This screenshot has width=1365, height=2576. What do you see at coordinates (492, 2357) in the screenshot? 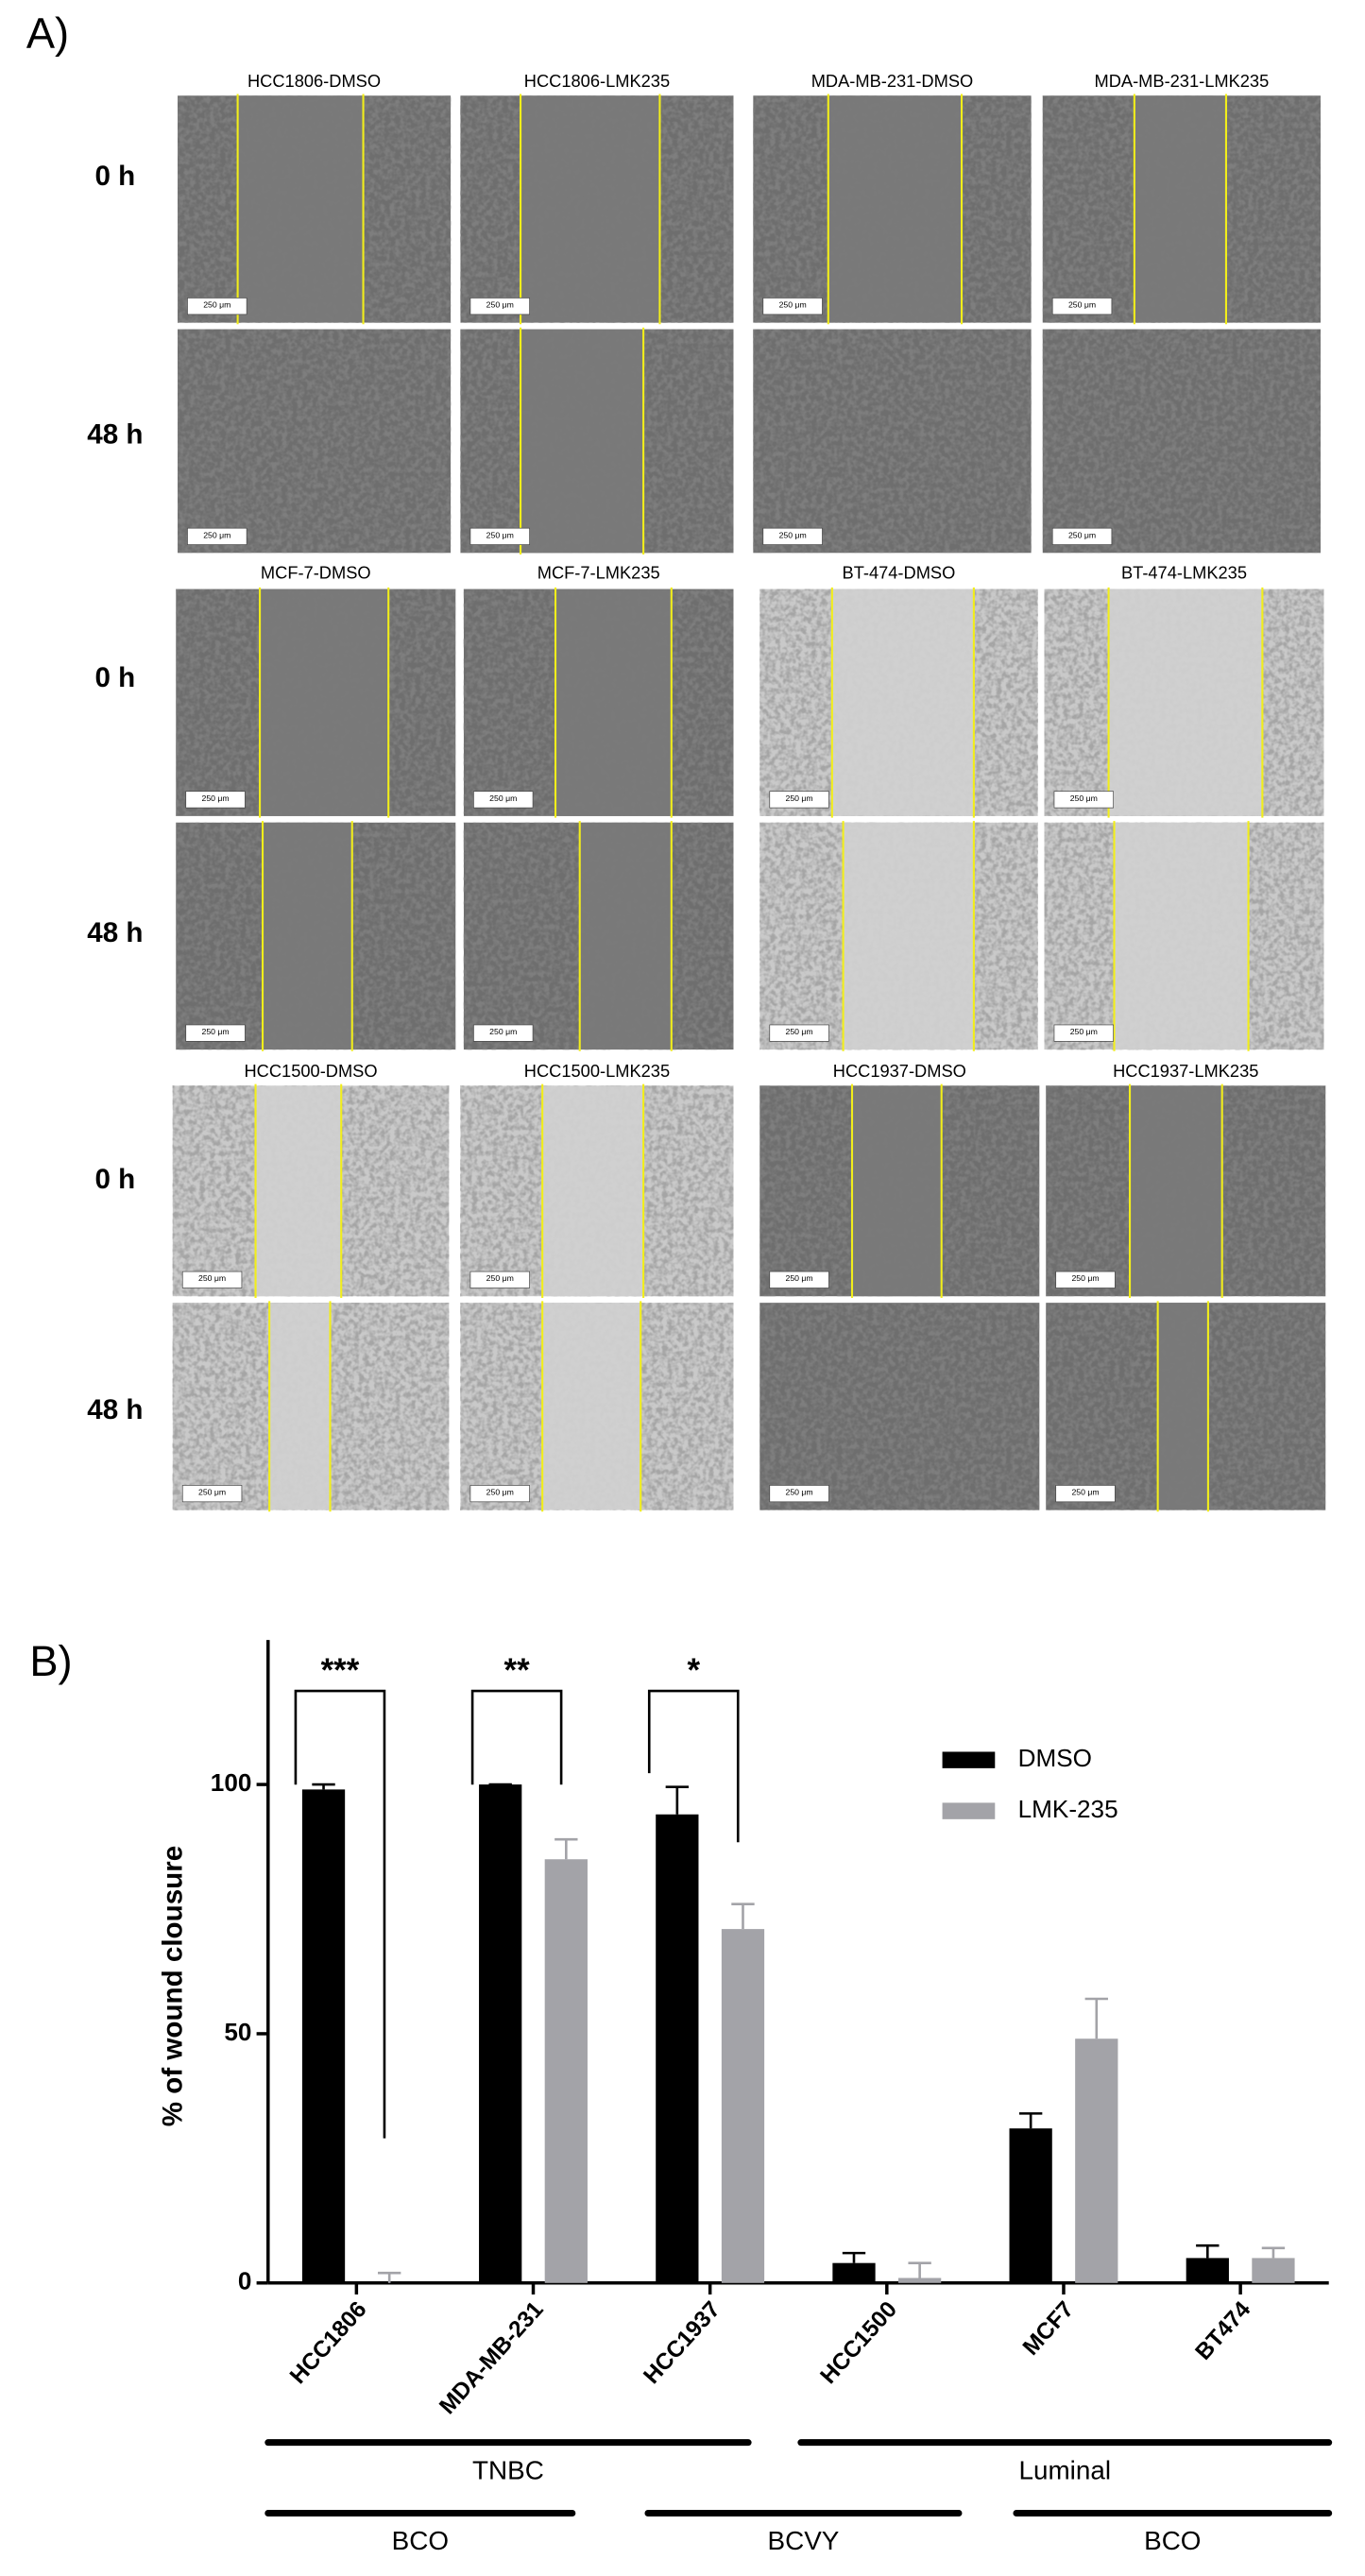
I see `x-tick-label: MDA-MB-231` at bounding box center [492, 2357].